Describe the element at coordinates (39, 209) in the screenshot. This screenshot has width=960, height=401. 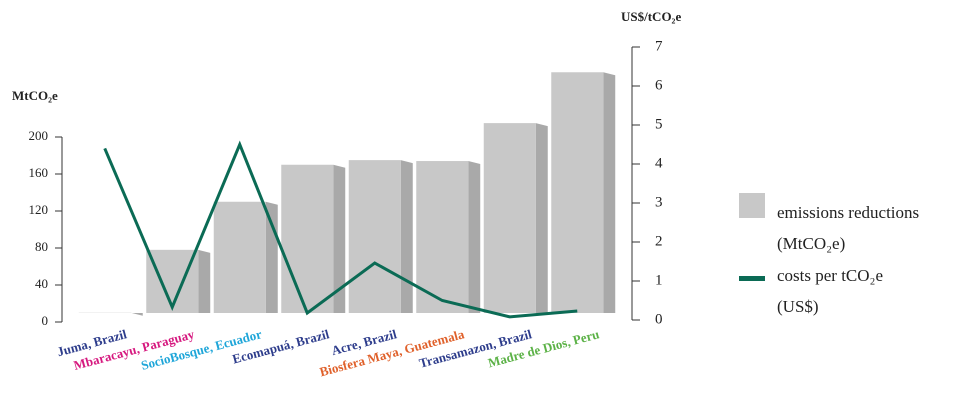
I see `y-tick-label: 120` at that location.